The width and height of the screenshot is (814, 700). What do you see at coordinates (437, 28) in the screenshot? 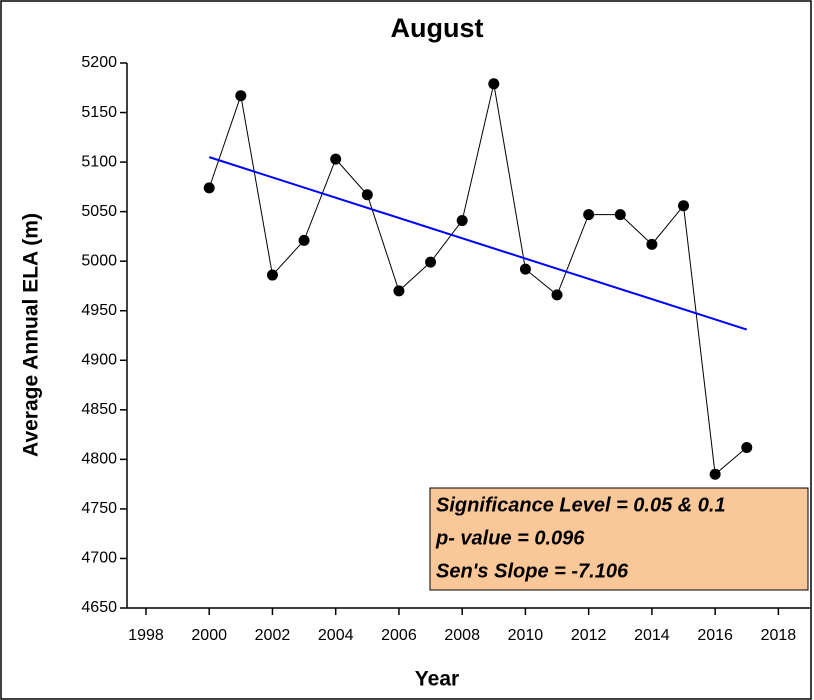
I see `chart-title: August` at bounding box center [437, 28].